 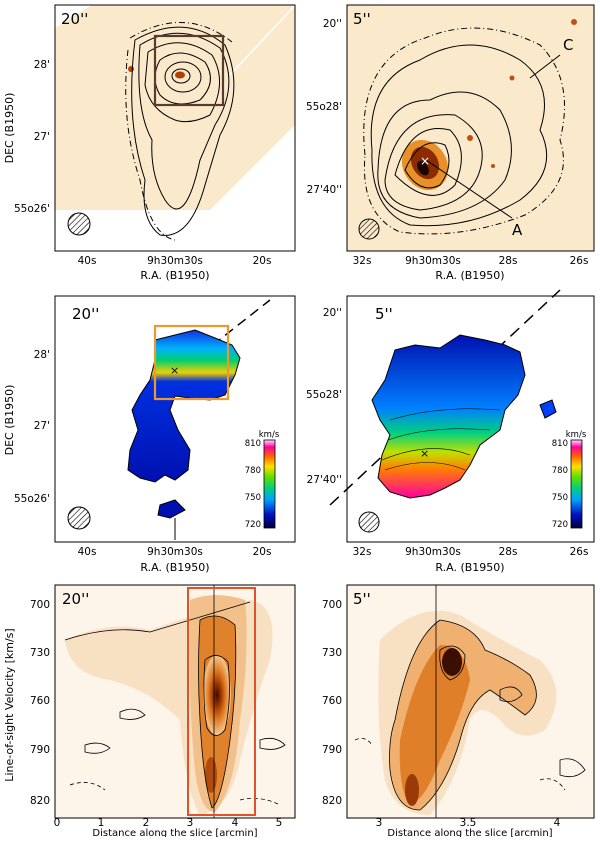 What do you see at coordinates (191, 362) in the screenshot?
I see `zoom-box-c` at bounding box center [191, 362].